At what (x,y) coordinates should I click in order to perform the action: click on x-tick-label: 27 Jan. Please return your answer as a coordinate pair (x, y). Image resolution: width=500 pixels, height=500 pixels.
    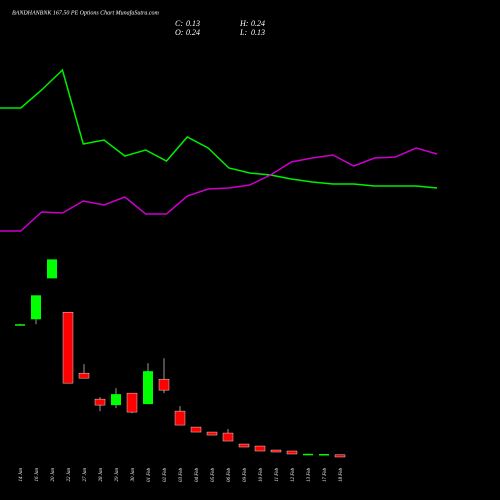
    Looking at the image, I should click on (85, 475).